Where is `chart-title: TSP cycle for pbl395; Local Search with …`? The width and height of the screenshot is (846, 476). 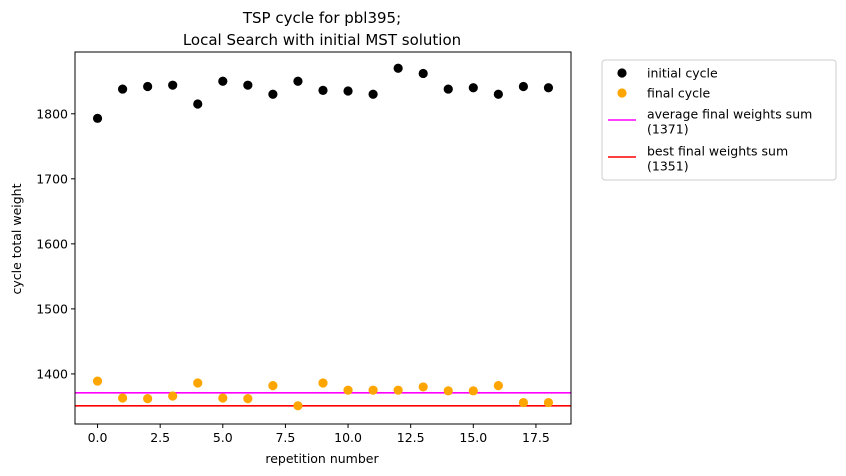 chart-title: TSP cycle for pbl395; Local Search with … is located at coordinates (322, 29).